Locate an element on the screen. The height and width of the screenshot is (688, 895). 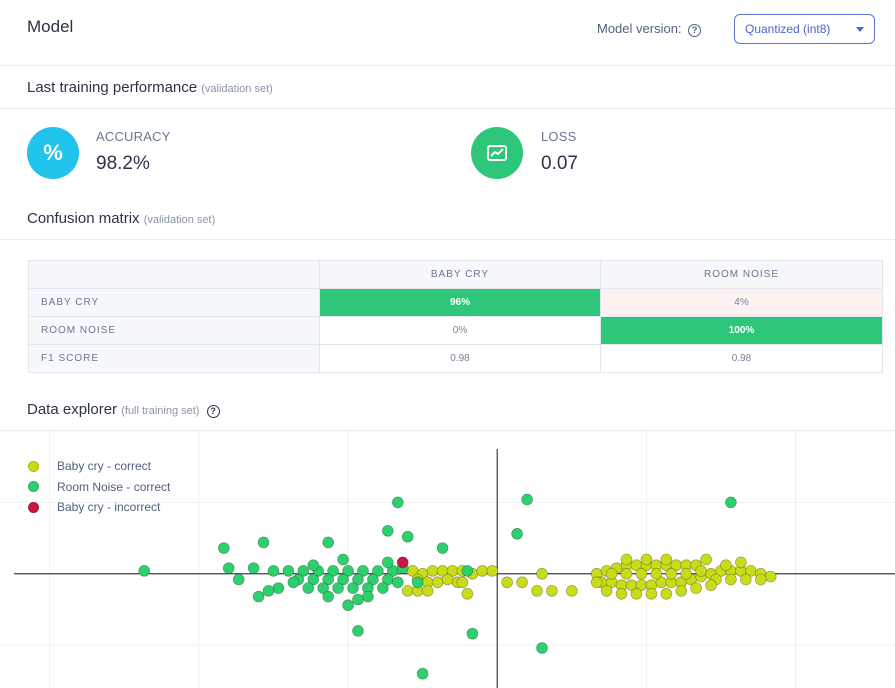
model-version-select: Quantized (int8) is located at coordinates (804, 29).